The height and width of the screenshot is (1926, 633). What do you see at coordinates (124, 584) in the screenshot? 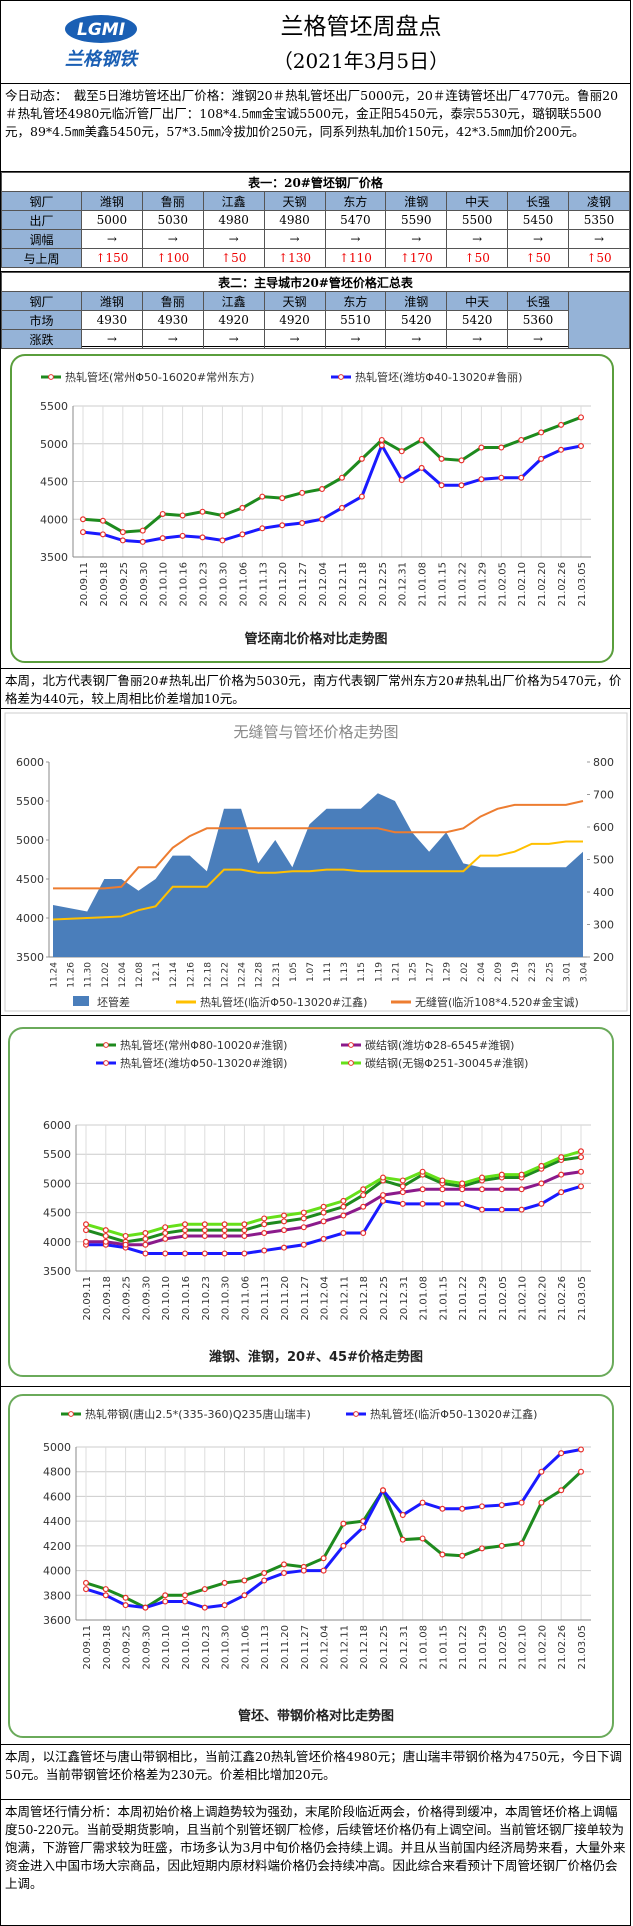
I see `x-tick-label: 20.09.25` at bounding box center [124, 584].